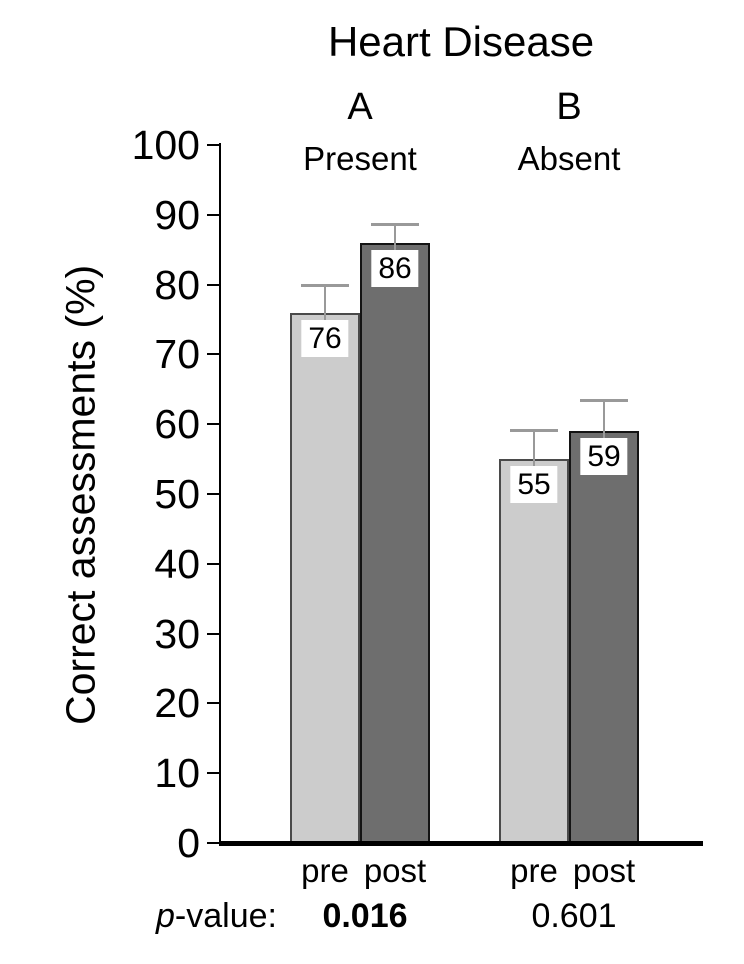 Image resolution: width=744 pixels, height=964 pixels. What do you see at coordinates (360, 158) in the screenshot?
I see `group-label-present: Present` at bounding box center [360, 158].